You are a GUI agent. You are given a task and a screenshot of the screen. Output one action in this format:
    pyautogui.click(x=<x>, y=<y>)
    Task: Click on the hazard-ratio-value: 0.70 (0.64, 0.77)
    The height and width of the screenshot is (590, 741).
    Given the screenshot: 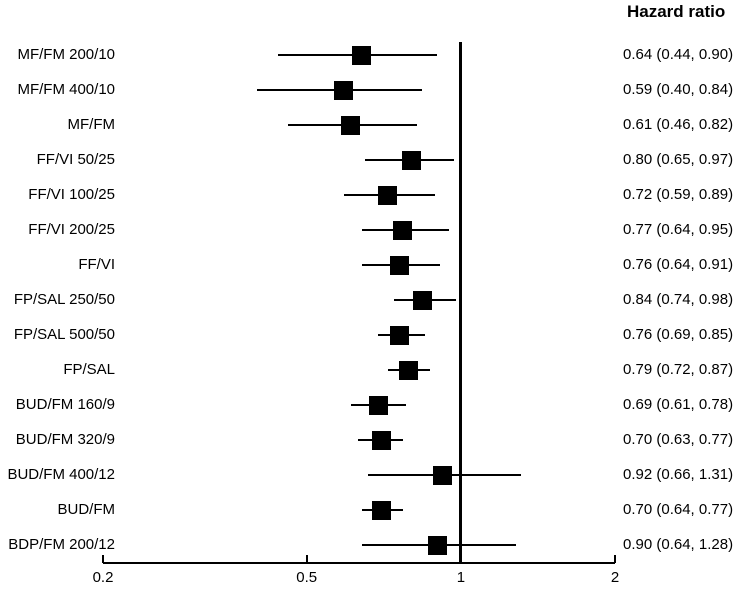 What is the action you would take?
    pyautogui.click(x=678, y=509)
    